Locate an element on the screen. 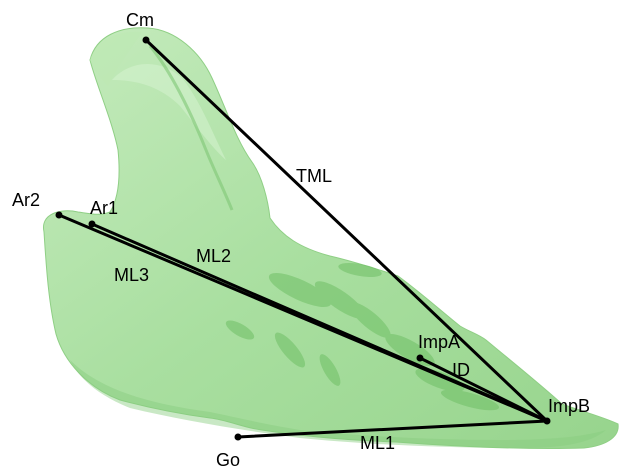  impb-point is located at coordinates (547, 421).